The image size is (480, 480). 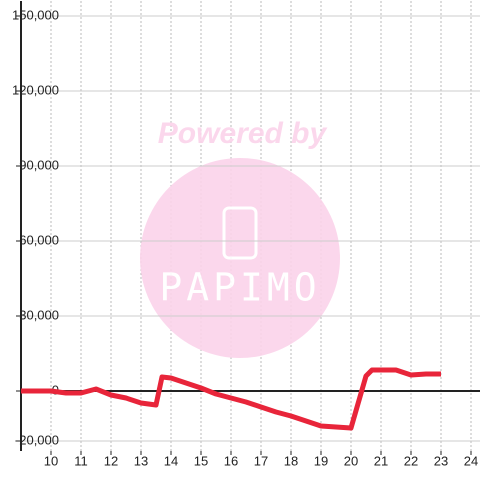 What do you see at coordinates (231, 460) in the screenshot?
I see `x-tick-label: 16` at bounding box center [231, 460].